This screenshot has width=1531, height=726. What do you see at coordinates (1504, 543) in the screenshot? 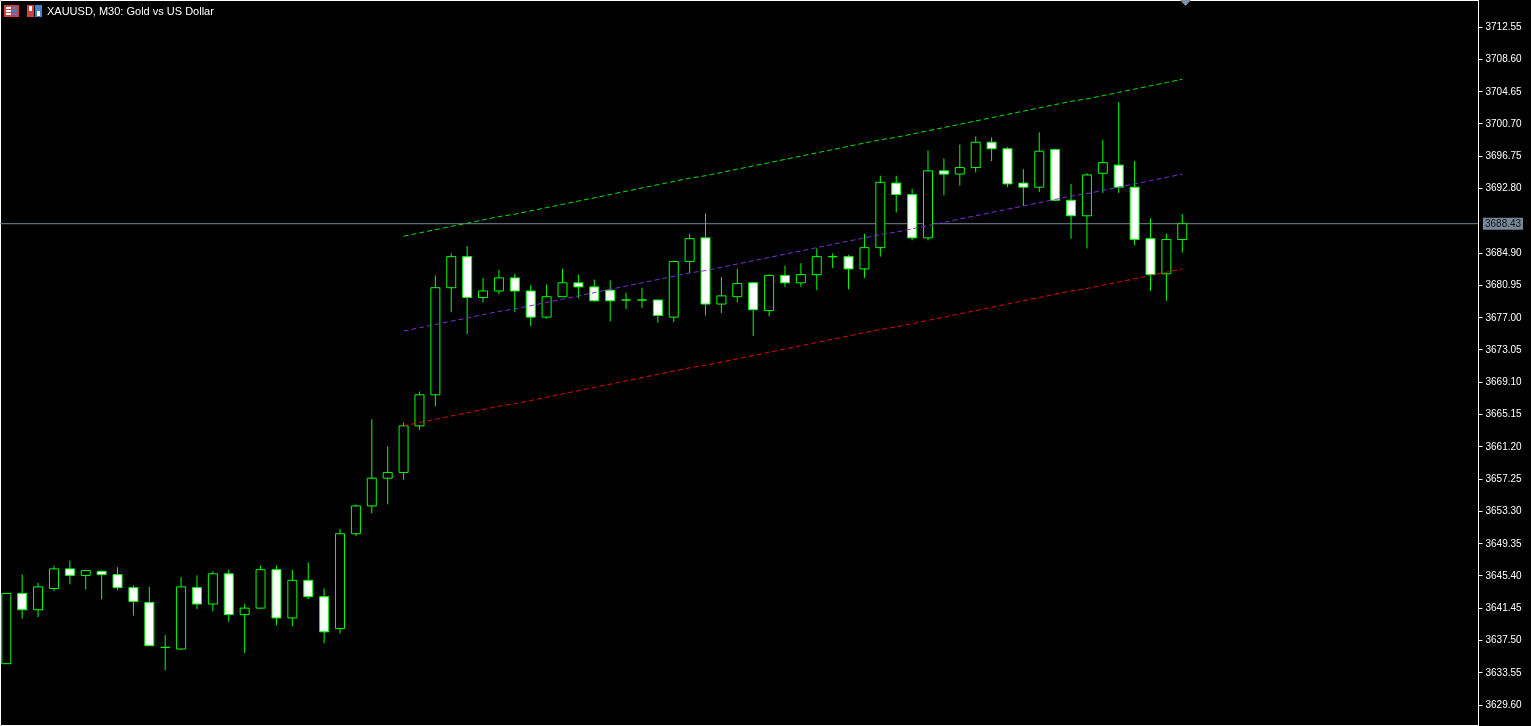
I see `y-tick-label: 3649.35` at bounding box center [1504, 543].